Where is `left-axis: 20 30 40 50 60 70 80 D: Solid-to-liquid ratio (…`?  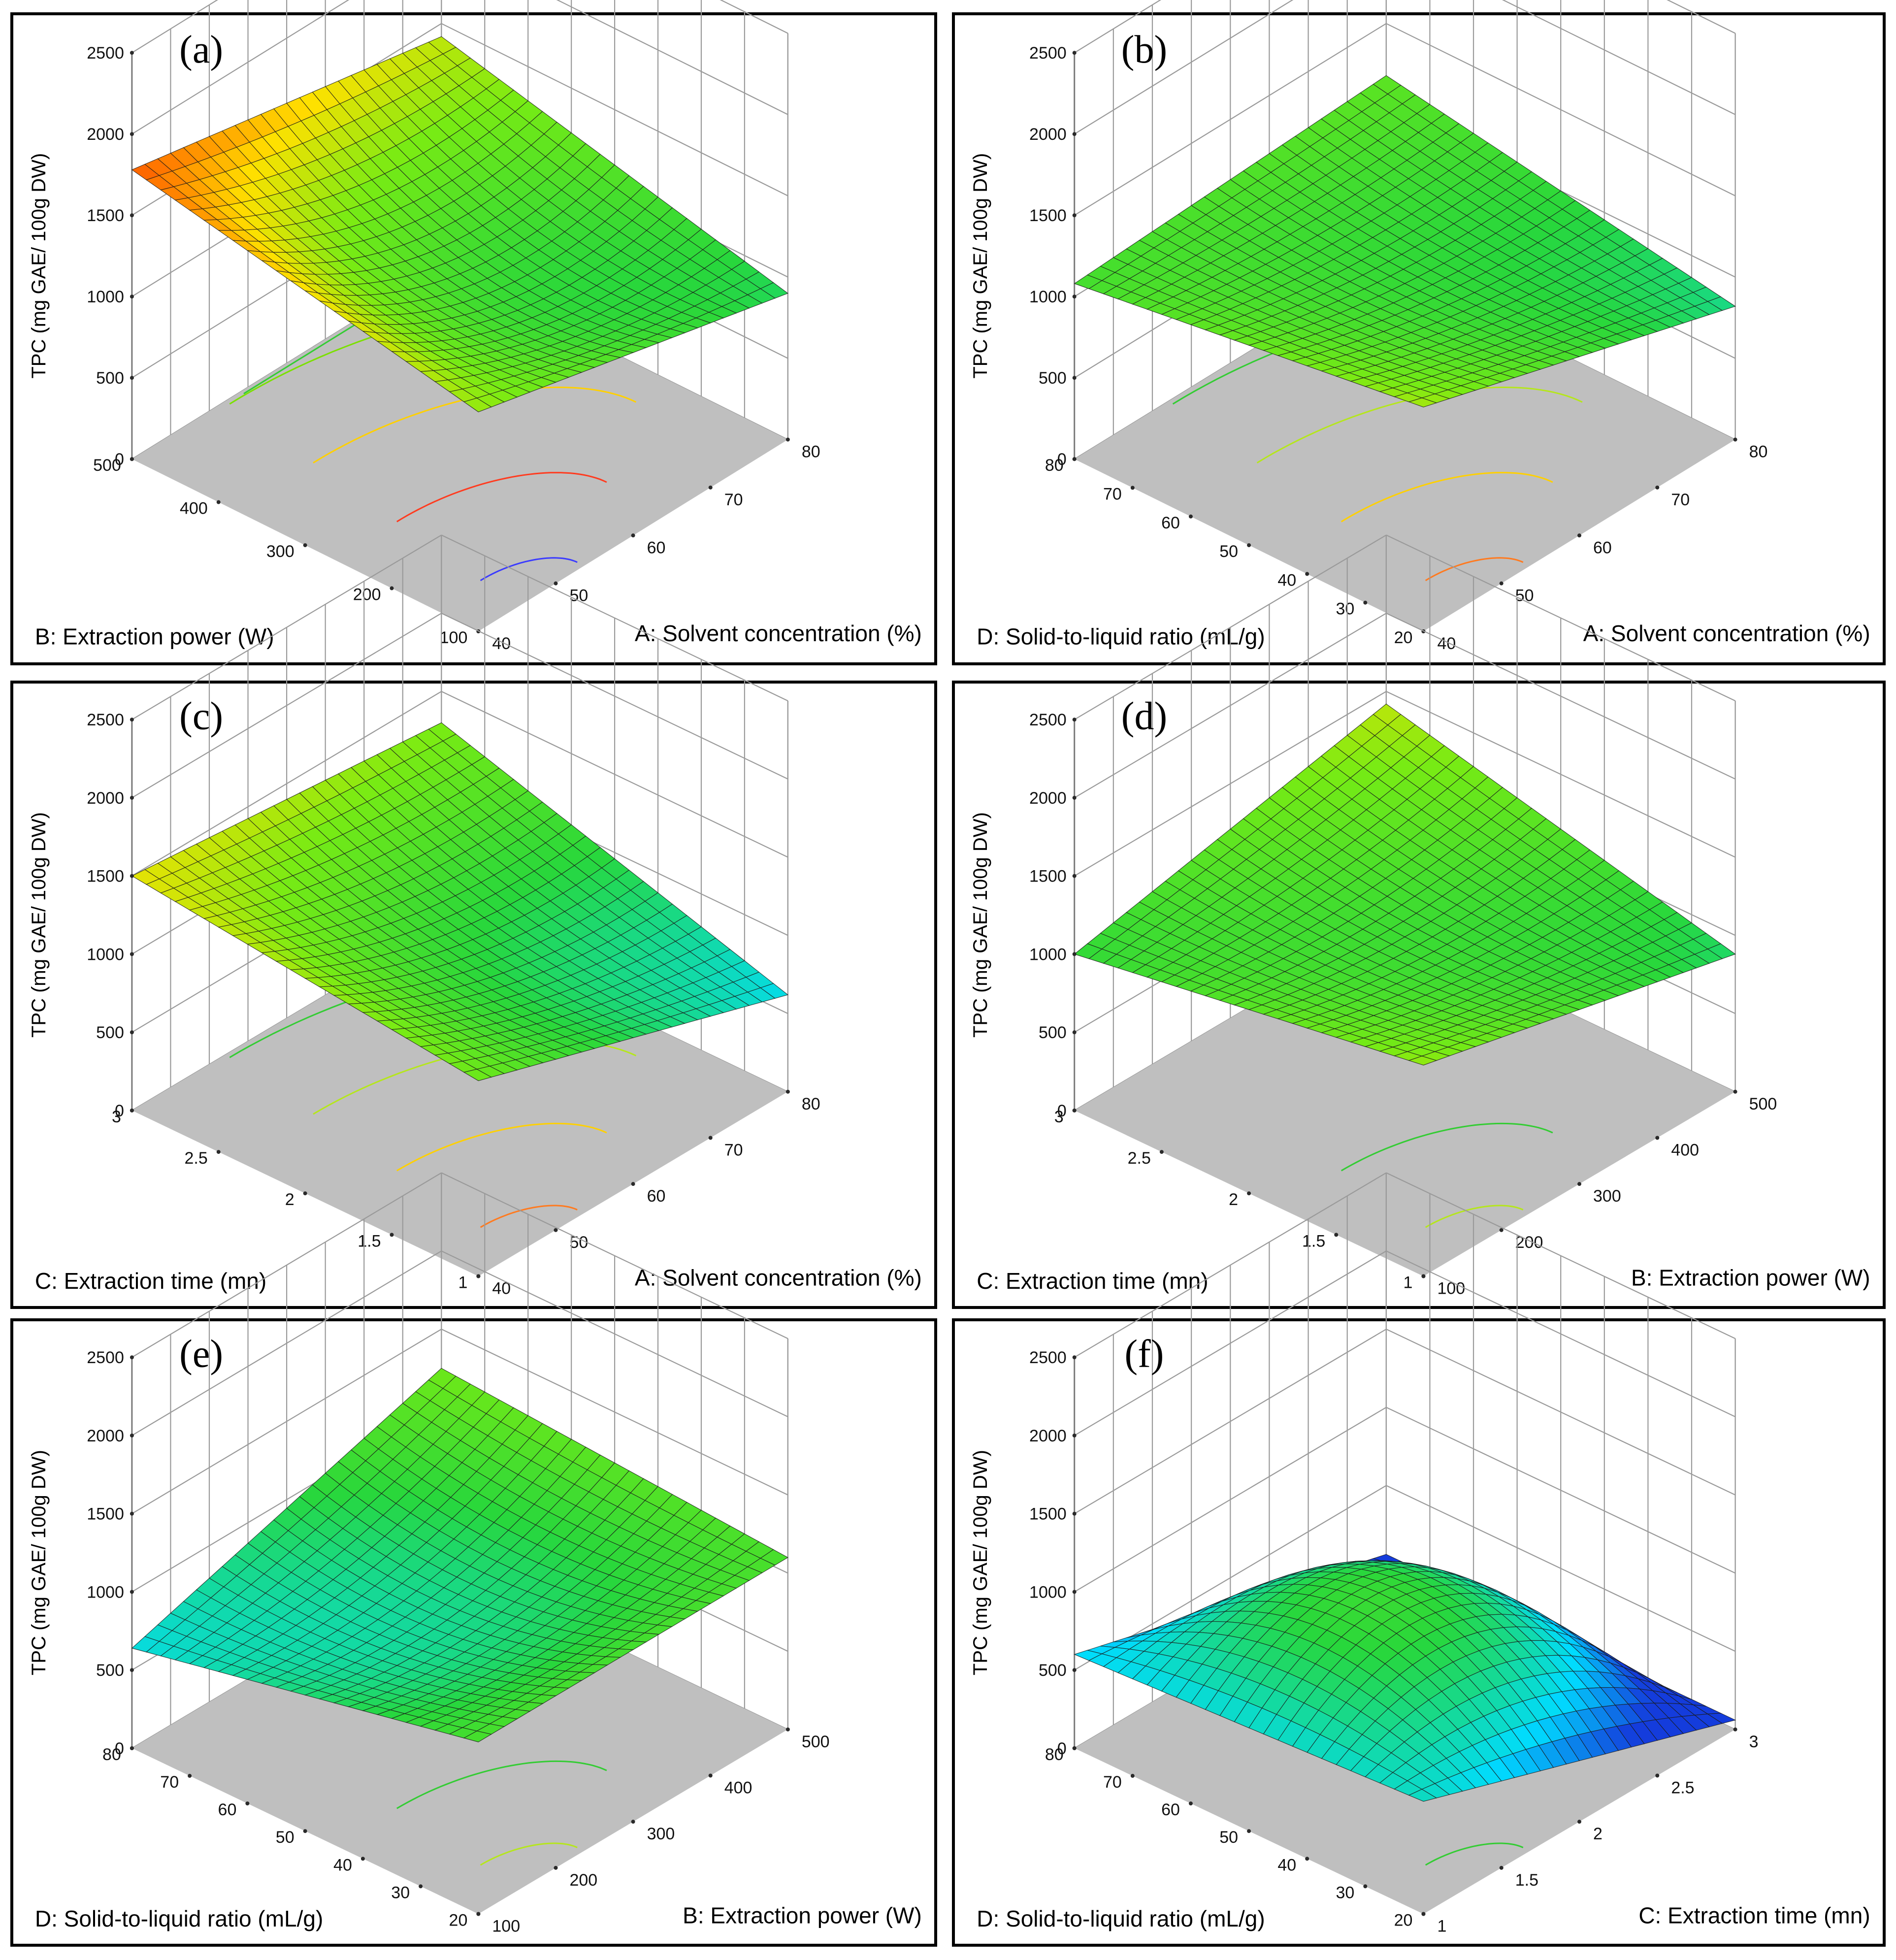 left-axis: 20 30 40 50 60 70 80 D: Solid-to-liquid ratio (… is located at coordinates (1201, 553).